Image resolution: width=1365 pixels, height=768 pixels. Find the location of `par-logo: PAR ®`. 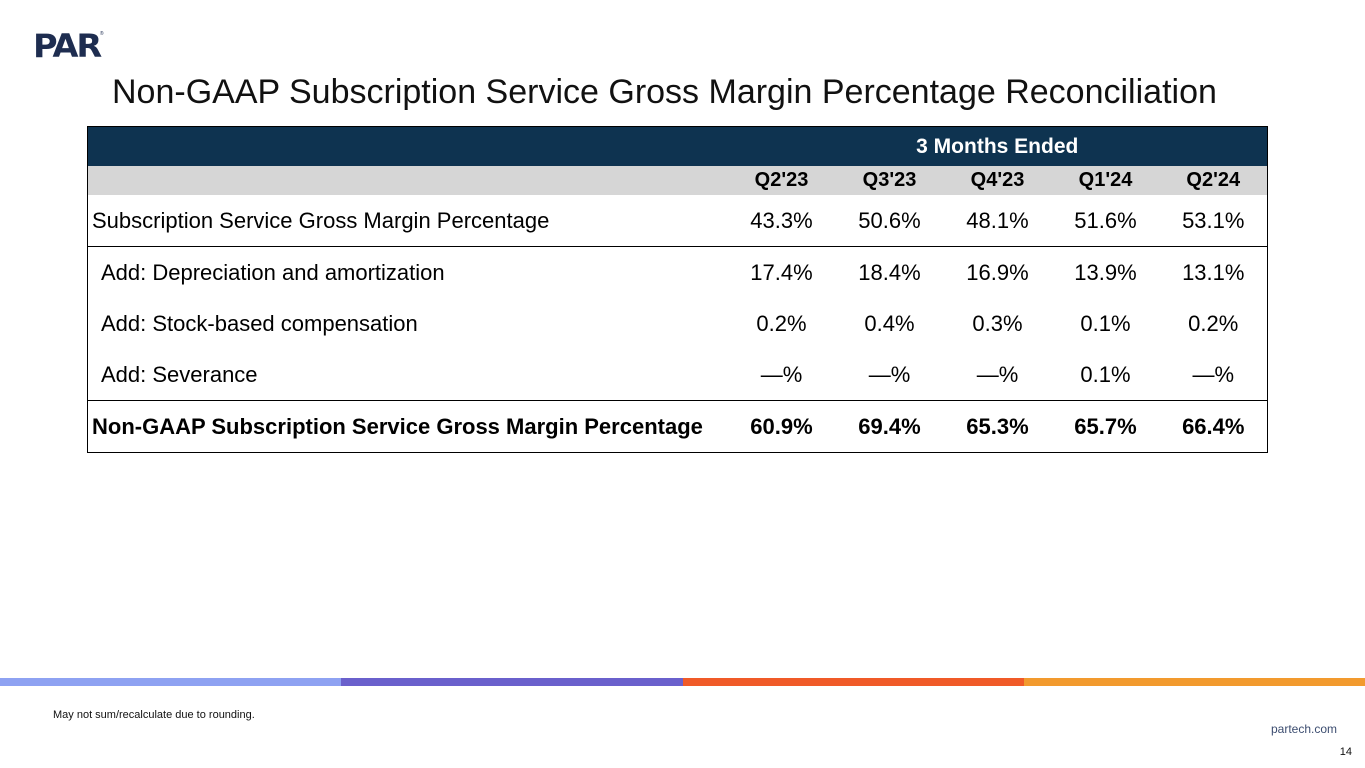

par-logo: PAR ® is located at coordinates (68, 46).